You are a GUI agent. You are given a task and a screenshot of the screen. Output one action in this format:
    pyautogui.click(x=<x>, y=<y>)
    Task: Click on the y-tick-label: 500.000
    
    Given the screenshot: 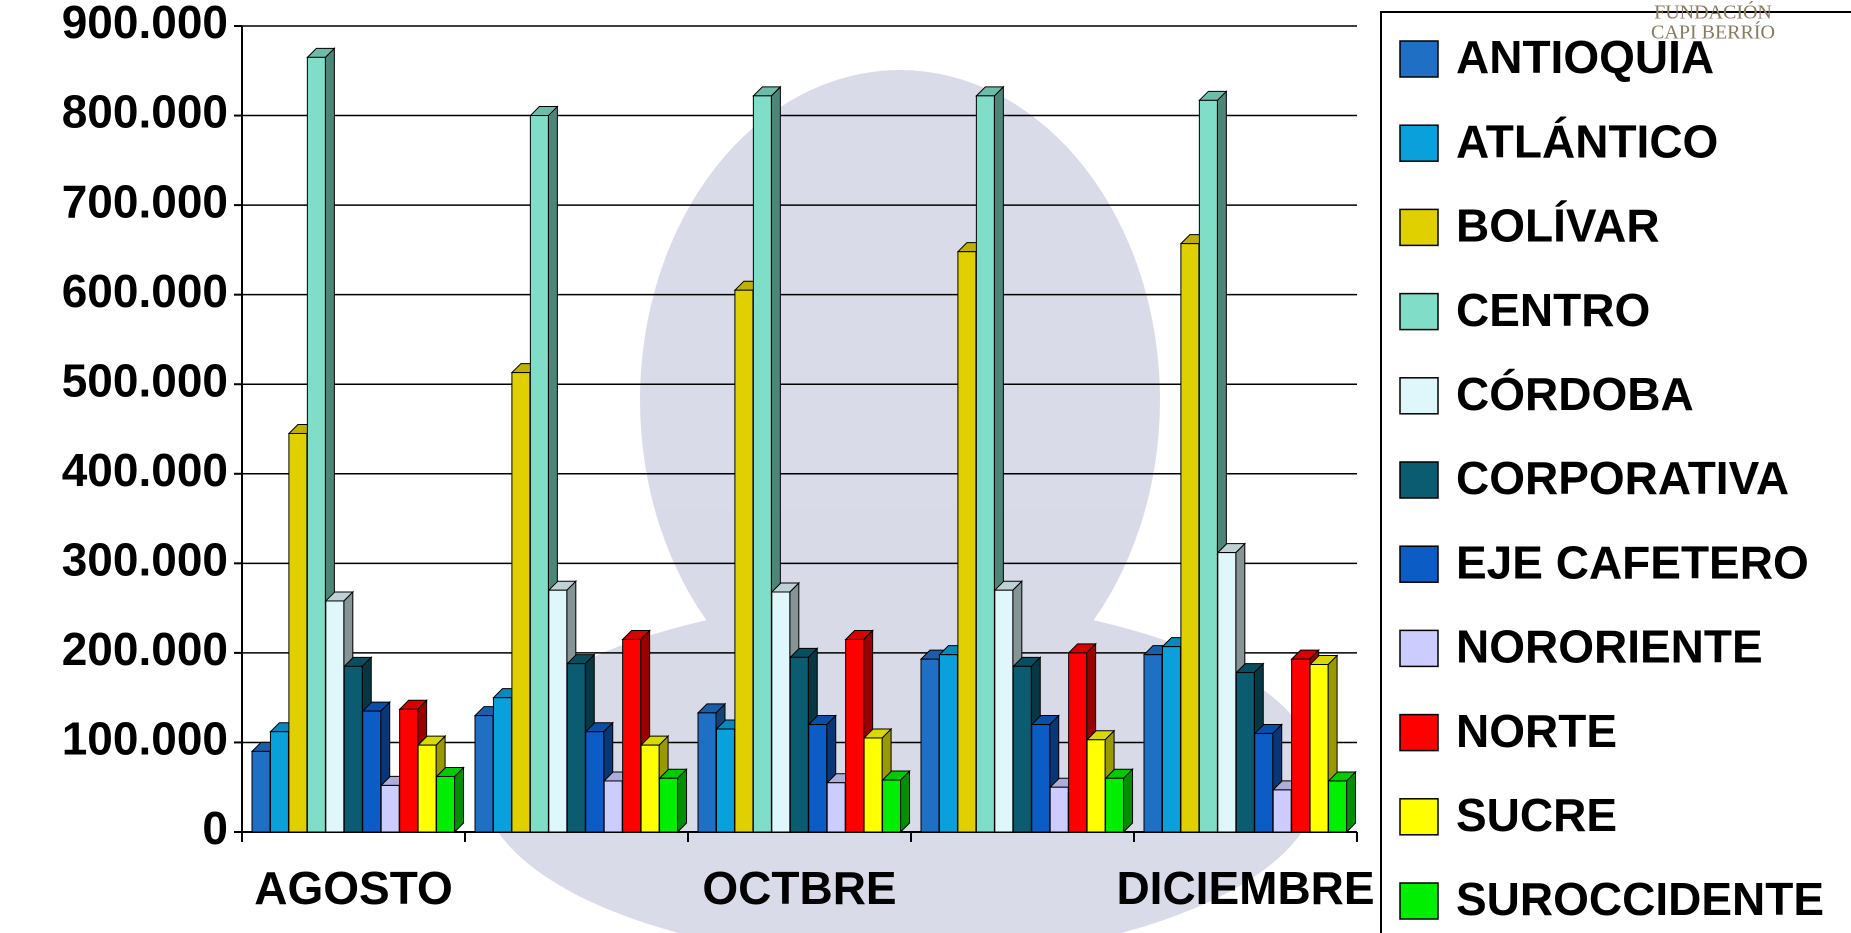 What is the action you would take?
    pyautogui.click(x=145, y=380)
    